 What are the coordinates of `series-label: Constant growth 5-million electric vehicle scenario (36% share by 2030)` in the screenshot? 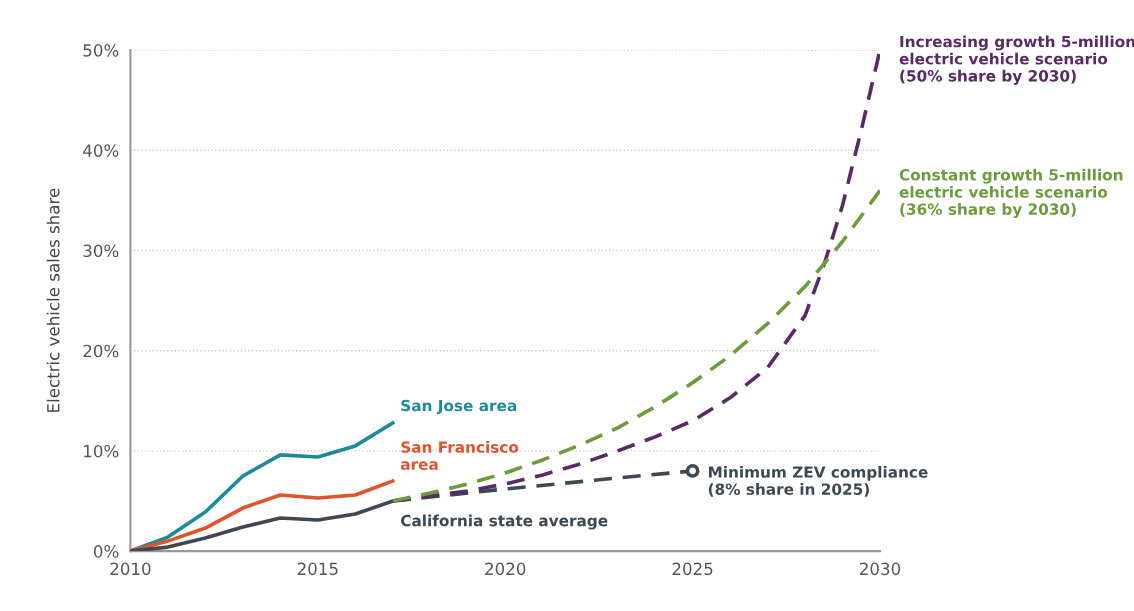 It's located at (1011, 193).